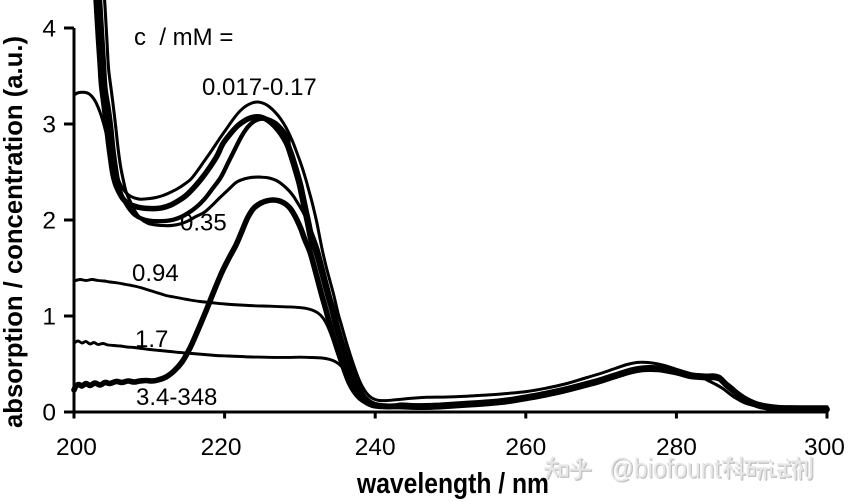  I want to click on svg-text: 2, so click(49, 221).